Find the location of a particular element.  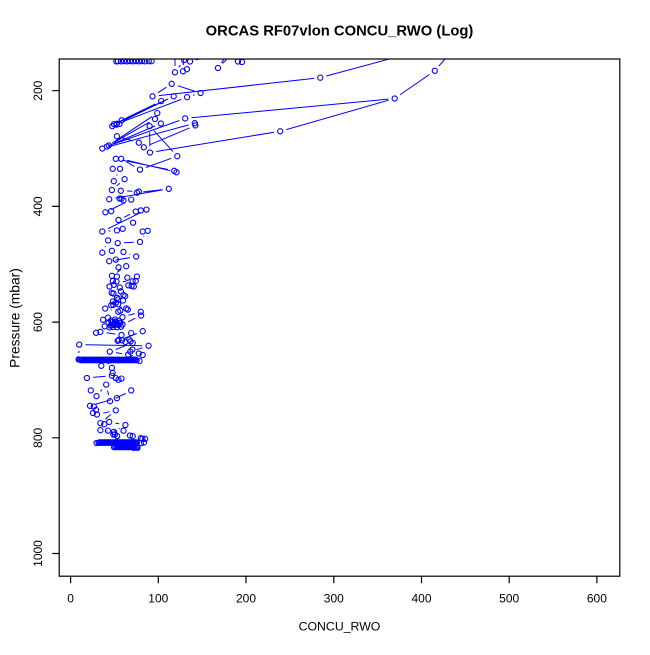

svg-text: Pressure (mbar) is located at coordinates (14, 318).